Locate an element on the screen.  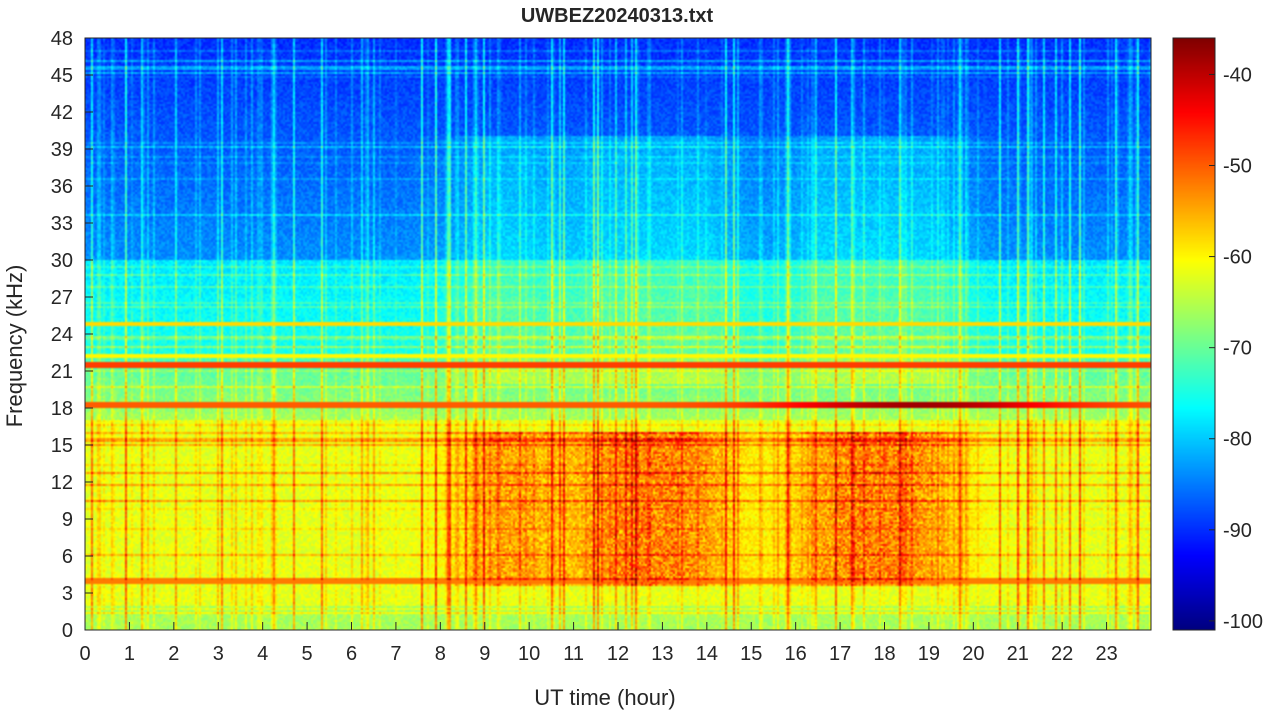
x-tick-label: 13 is located at coordinates (662, 654).